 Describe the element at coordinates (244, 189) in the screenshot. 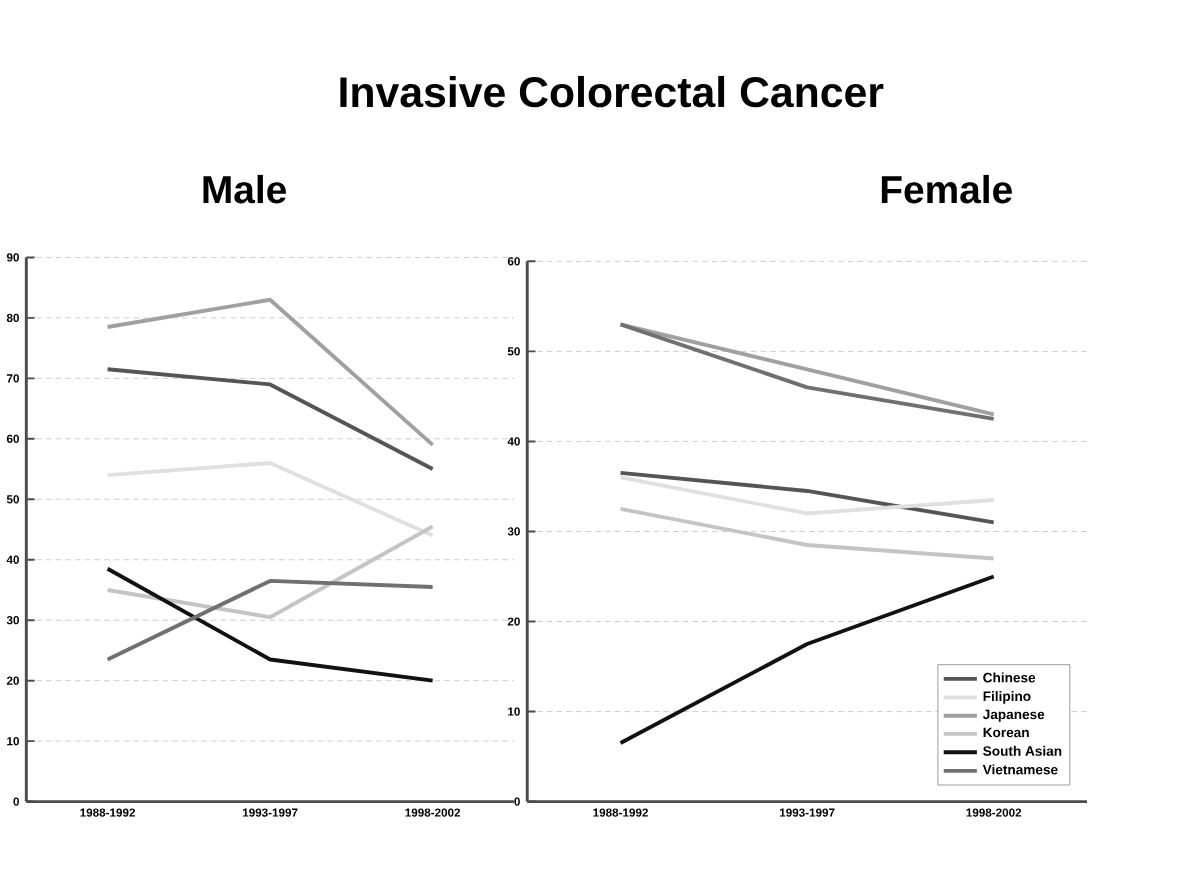

I see `chart-subtitle: Male` at that location.